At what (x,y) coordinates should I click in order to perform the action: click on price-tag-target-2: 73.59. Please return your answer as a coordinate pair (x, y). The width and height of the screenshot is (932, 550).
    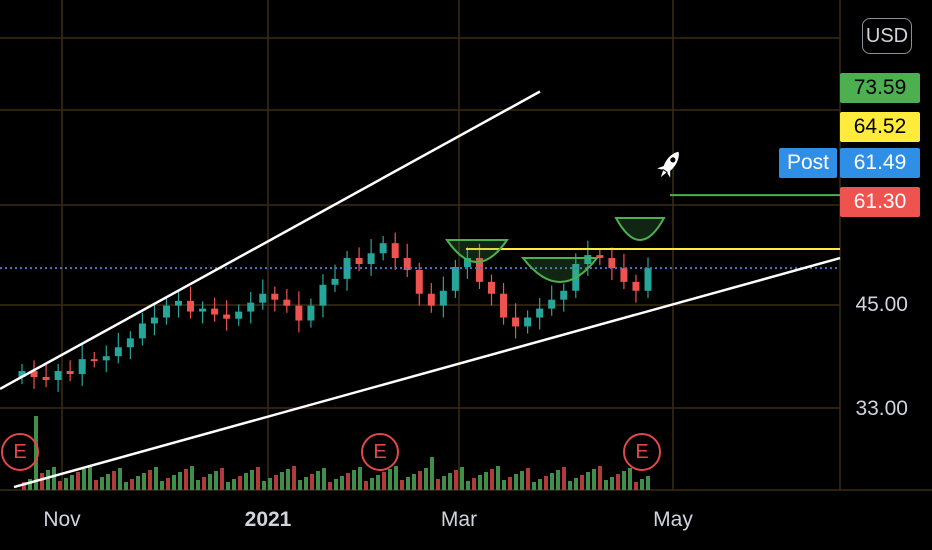
    Looking at the image, I should click on (880, 88).